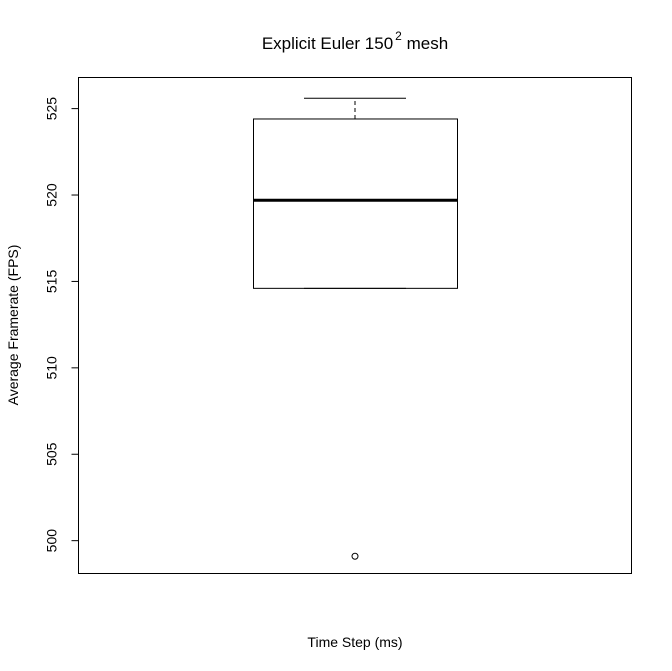  What do you see at coordinates (398, 36) in the screenshot?
I see `chart-title-superscript: 2` at bounding box center [398, 36].